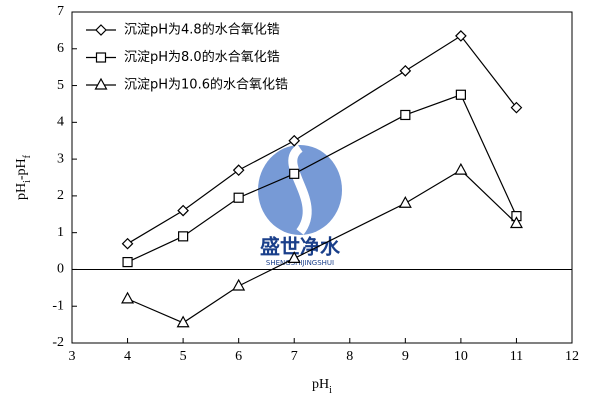 This screenshot has height=400, width=600. Describe the element at coordinates (202, 57) in the screenshot. I see `legend-label: 沉淀pH为8.0的水合氧化锆` at that location.